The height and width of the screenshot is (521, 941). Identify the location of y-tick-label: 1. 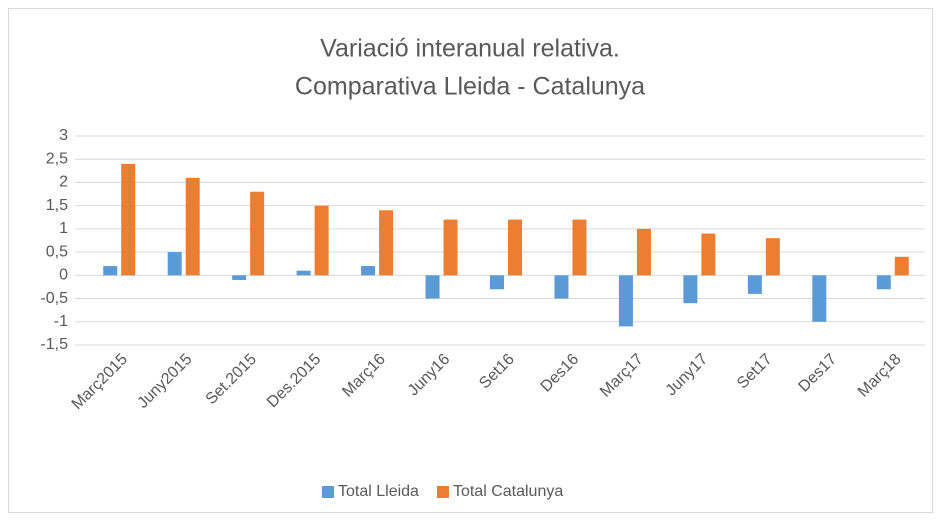
(63, 228).